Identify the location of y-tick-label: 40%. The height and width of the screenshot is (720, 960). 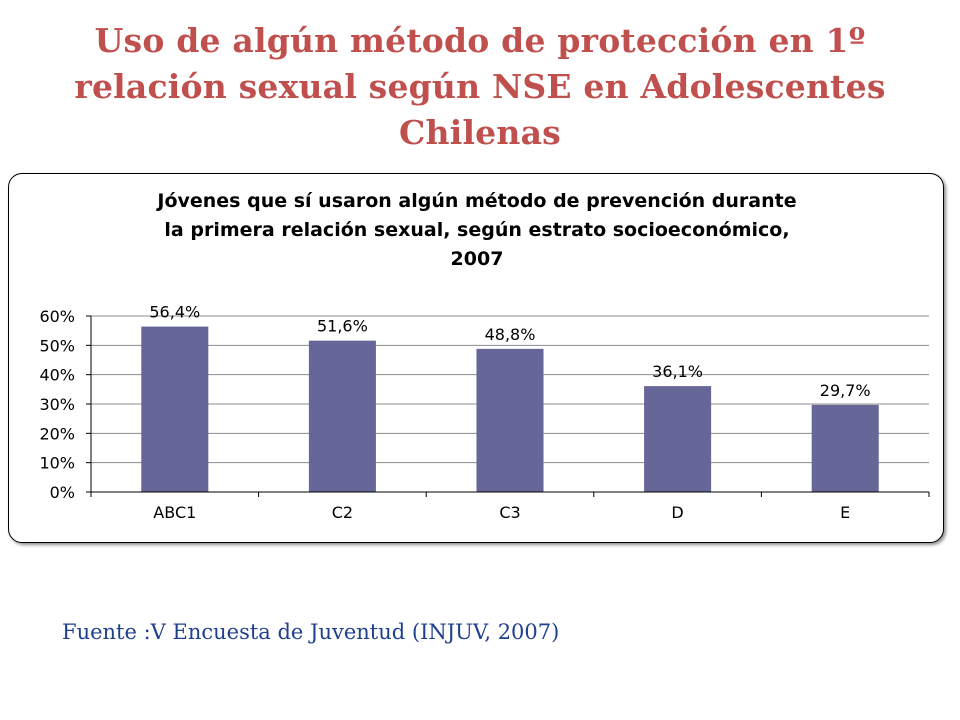
(57, 375).